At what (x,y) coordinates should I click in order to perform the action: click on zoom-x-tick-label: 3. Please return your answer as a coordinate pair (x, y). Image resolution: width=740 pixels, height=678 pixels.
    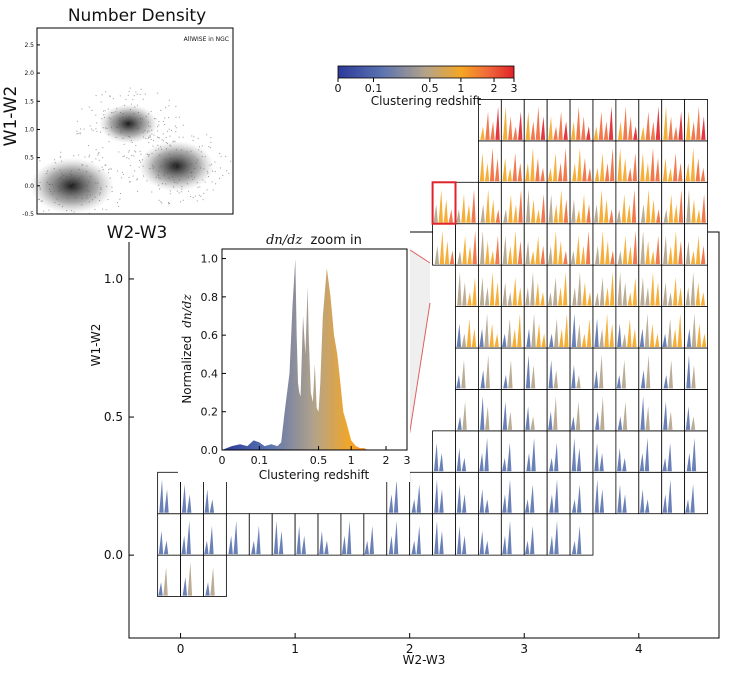
    Looking at the image, I should click on (407, 460).